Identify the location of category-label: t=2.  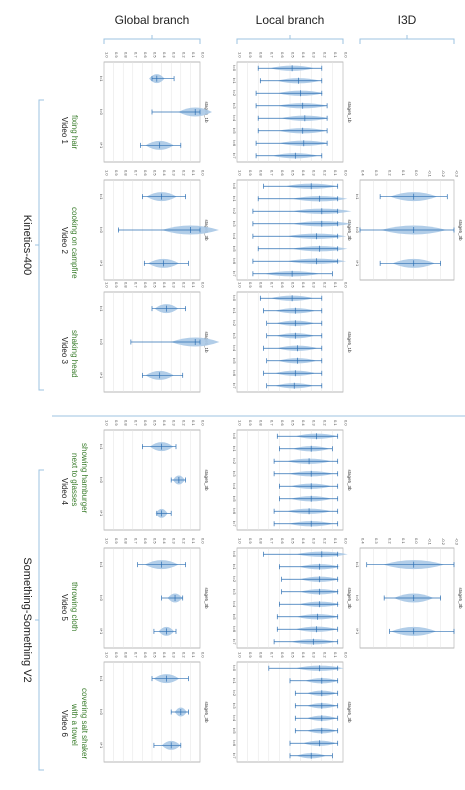
(234, 693).